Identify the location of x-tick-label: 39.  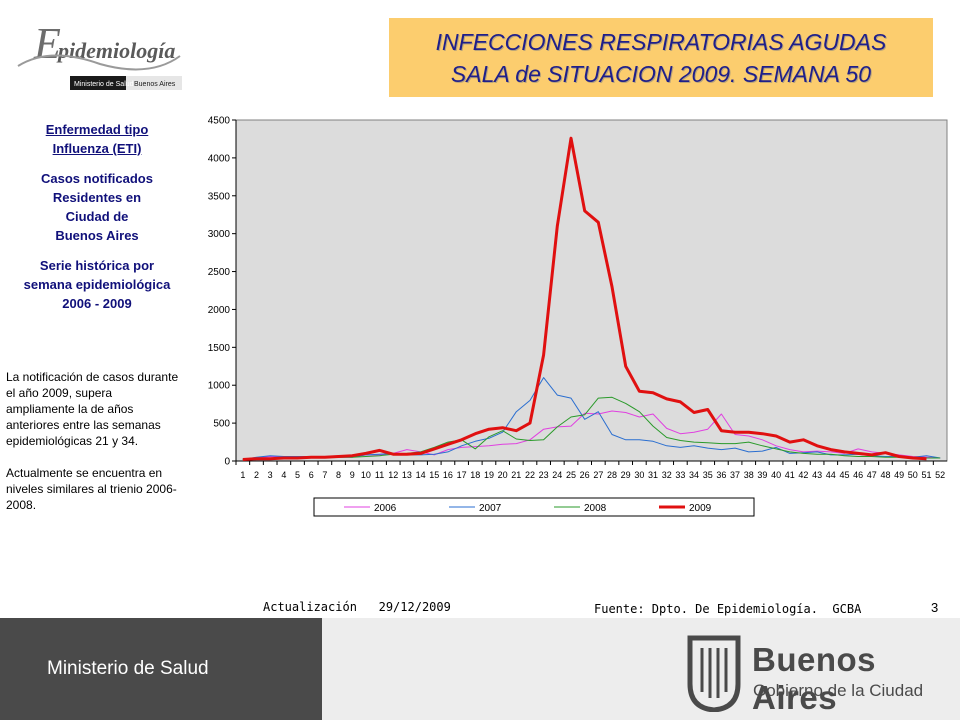
(762, 475).